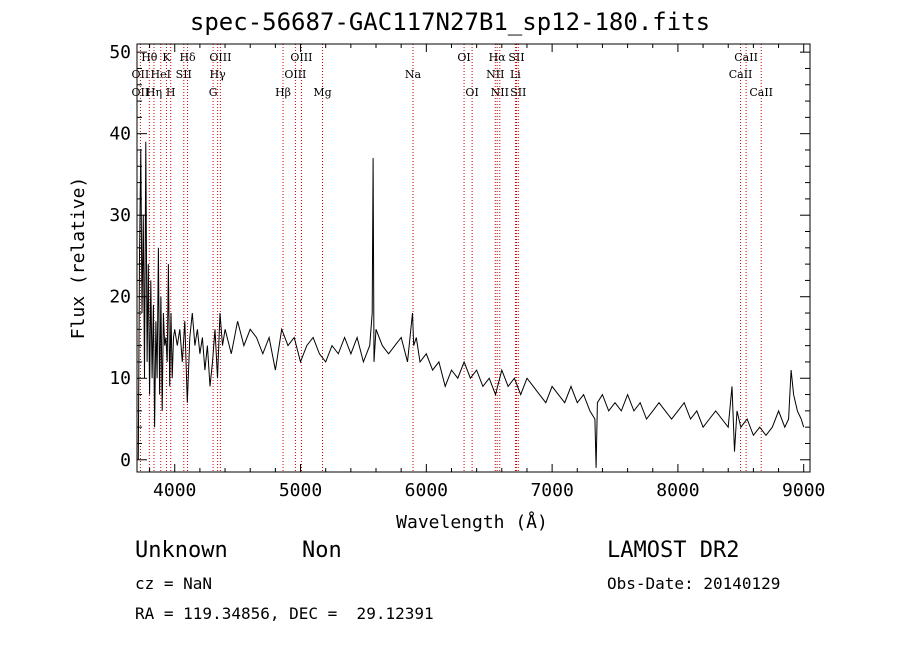 The height and width of the screenshot is (649, 900). I want to click on spectral-line-label: Hγ, so click(218, 74).